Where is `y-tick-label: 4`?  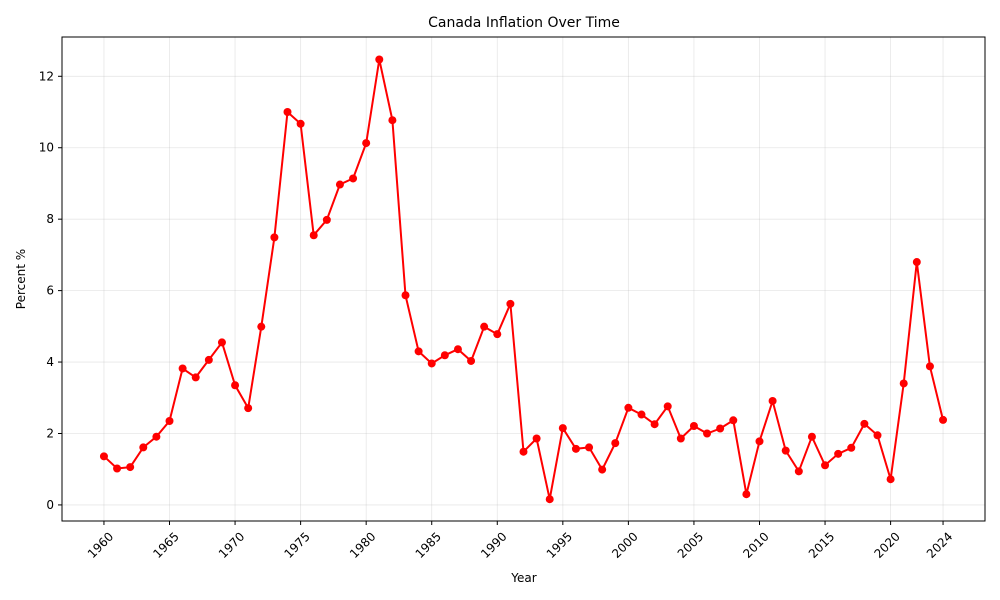
y-tick-label: 4 is located at coordinates (50, 362).